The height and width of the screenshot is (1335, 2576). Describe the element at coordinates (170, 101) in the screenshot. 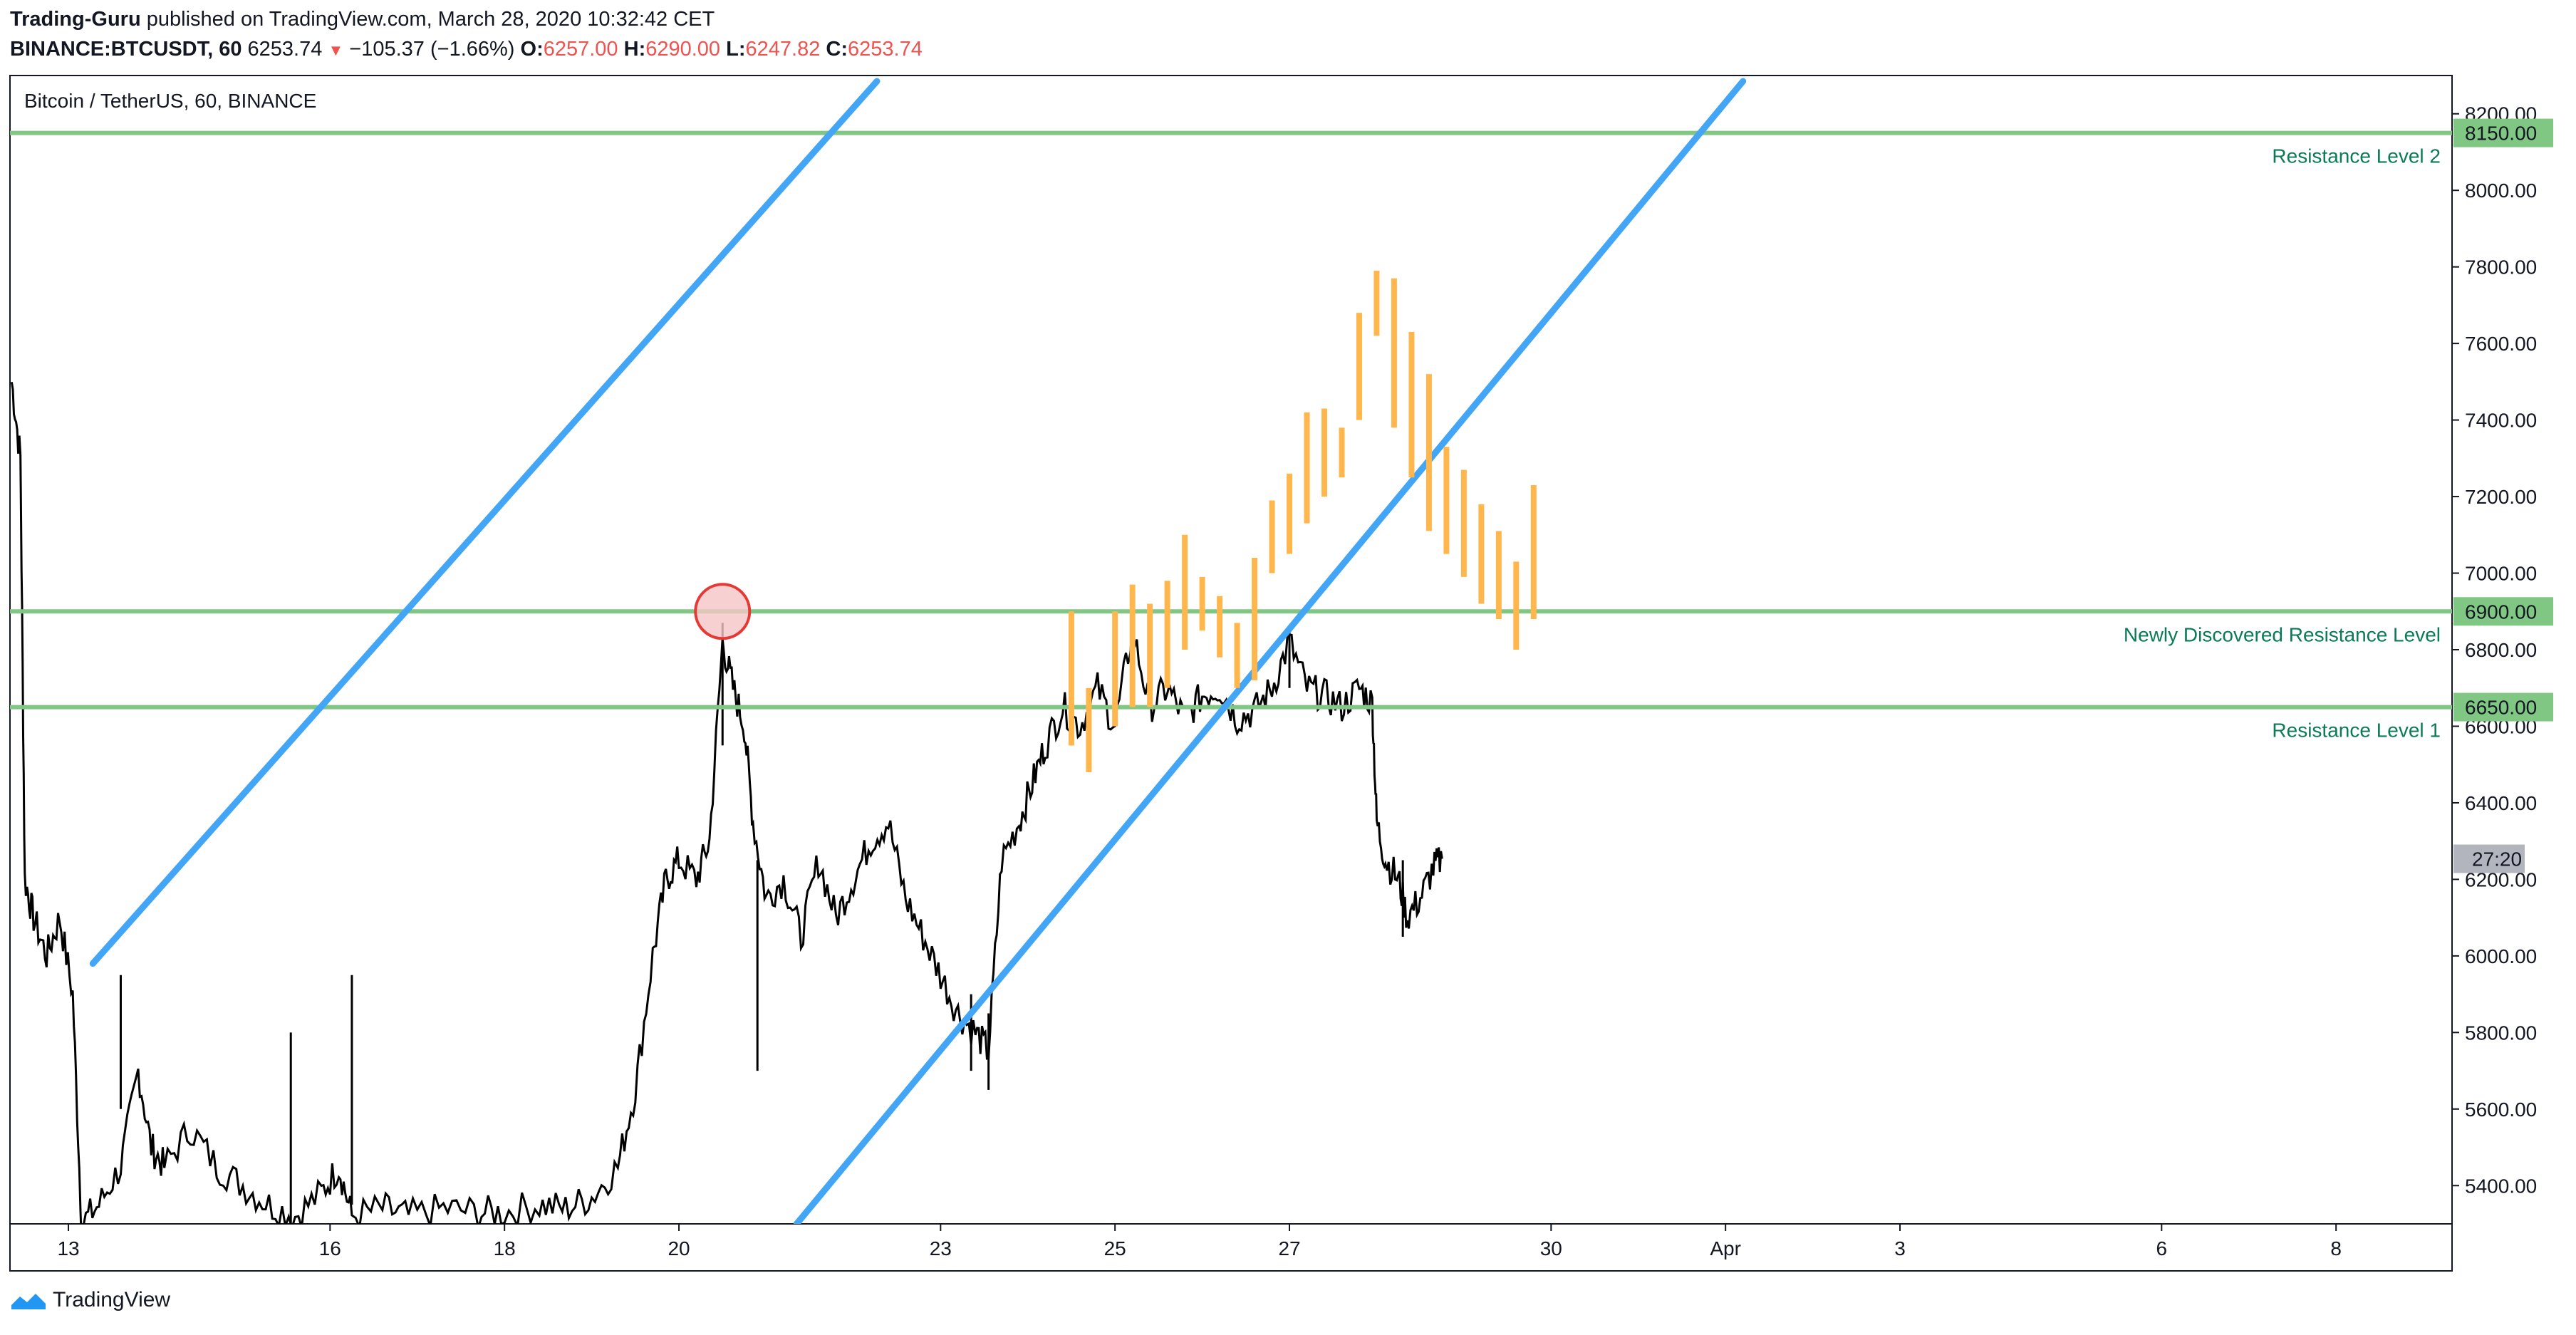

I see `chart-legend-title: Bitcoin / TetherUS, 60, BINANCE` at that location.